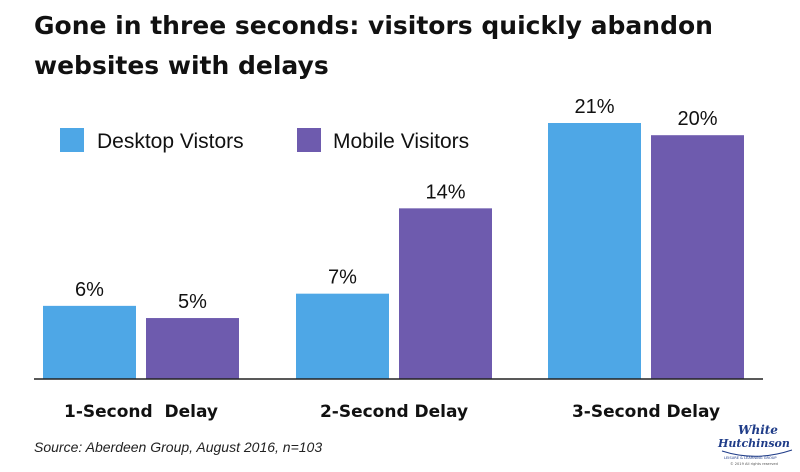 The width and height of the screenshot is (800, 472). What do you see at coordinates (309, 140) in the screenshot?
I see `legend-swatch-mobile` at bounding box center [309, 140].